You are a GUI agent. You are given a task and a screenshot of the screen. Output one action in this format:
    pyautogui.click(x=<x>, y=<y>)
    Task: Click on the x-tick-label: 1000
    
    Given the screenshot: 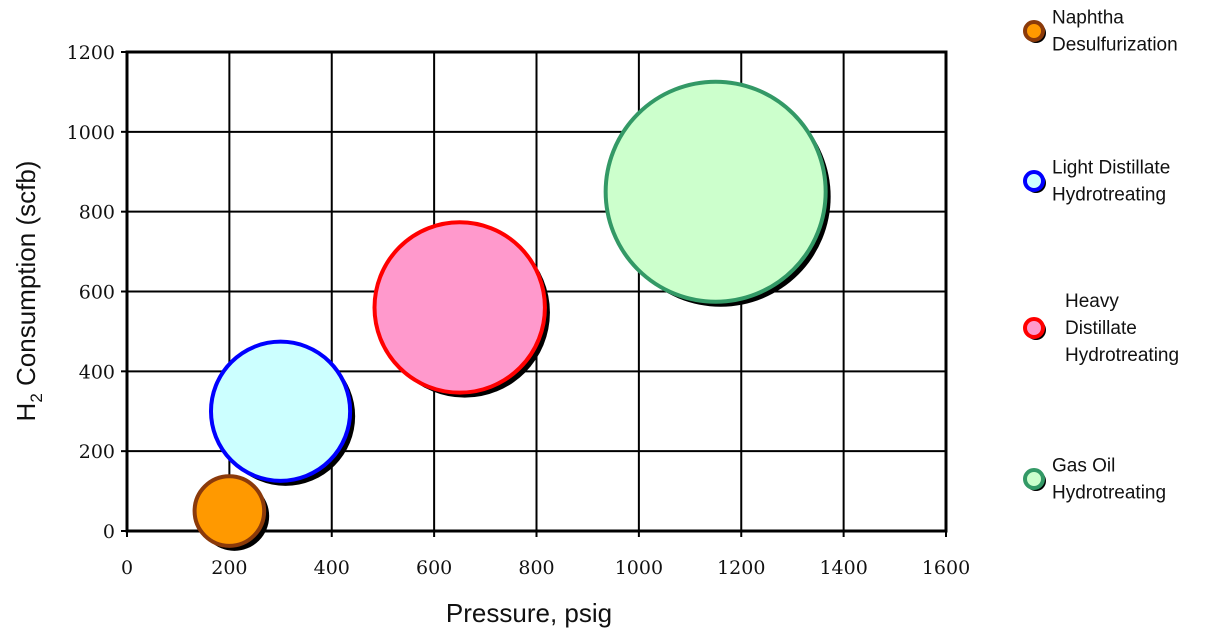 What is the action you would take?
    pyautogui.click(x=639, y=568)
    